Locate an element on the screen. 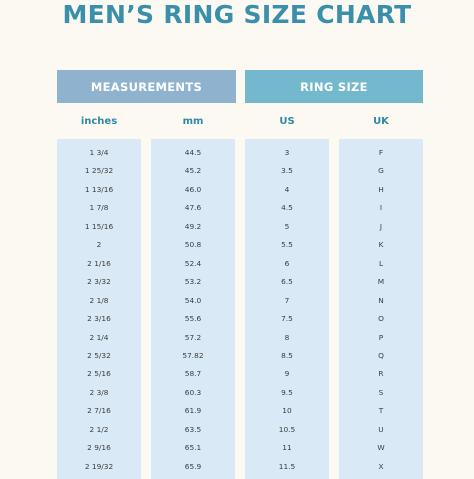 Image resolution: width=474 pixels, height=479 pixels. inches-cell: 2 1/2 is located at coordinates (99, 429).